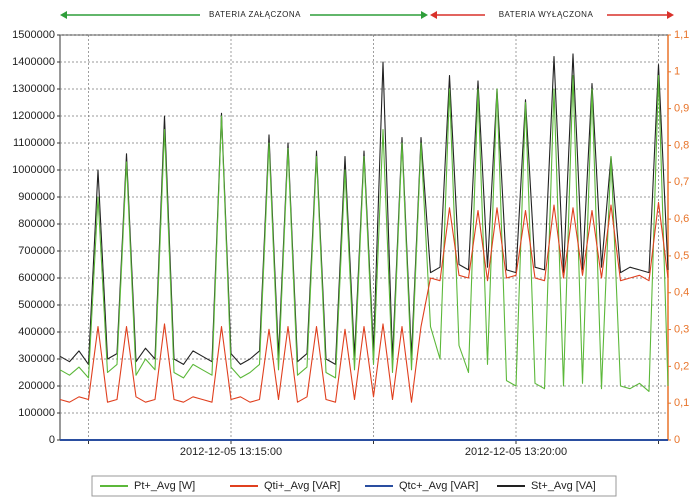  I want to click on y-tick-label: 800000, so click(36, 224).